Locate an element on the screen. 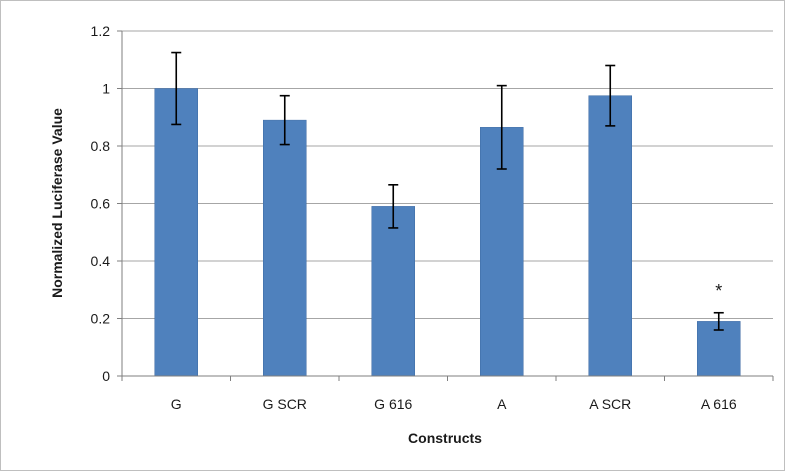 The image size is (785, 471). y-axis-label: Normalized Luciferase Value is located at coordinates (57, 203).